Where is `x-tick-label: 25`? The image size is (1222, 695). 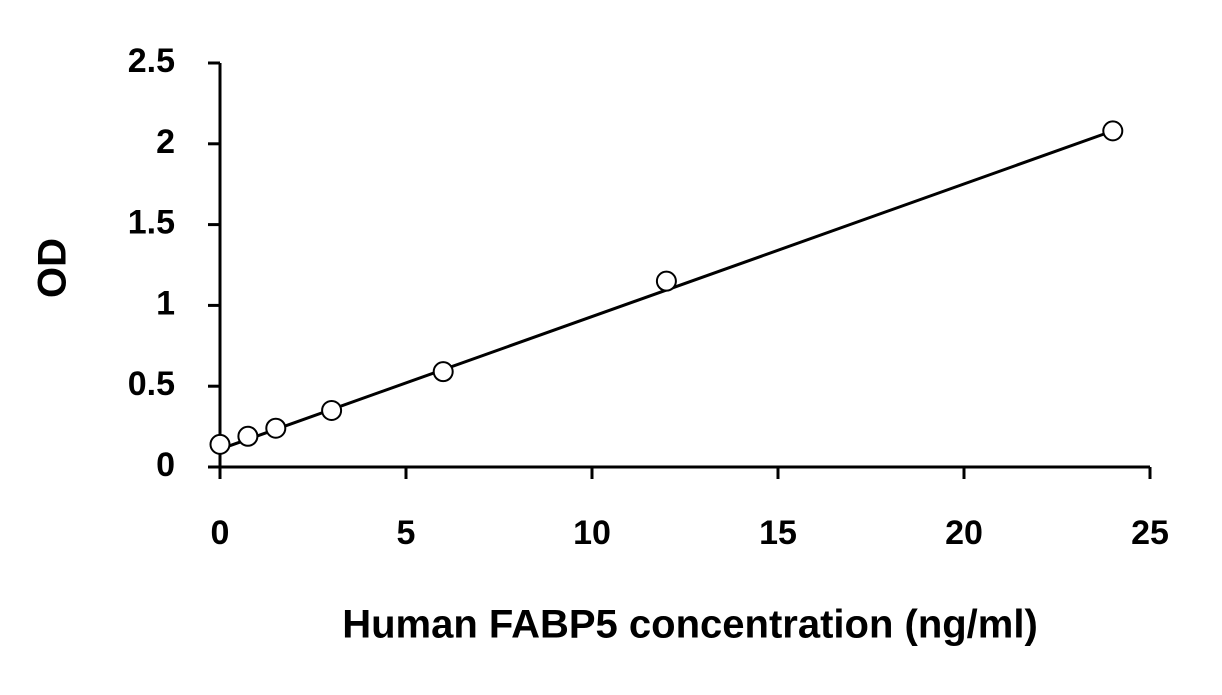 x-tick-label: 25 is located at coordinates (1150, 533).